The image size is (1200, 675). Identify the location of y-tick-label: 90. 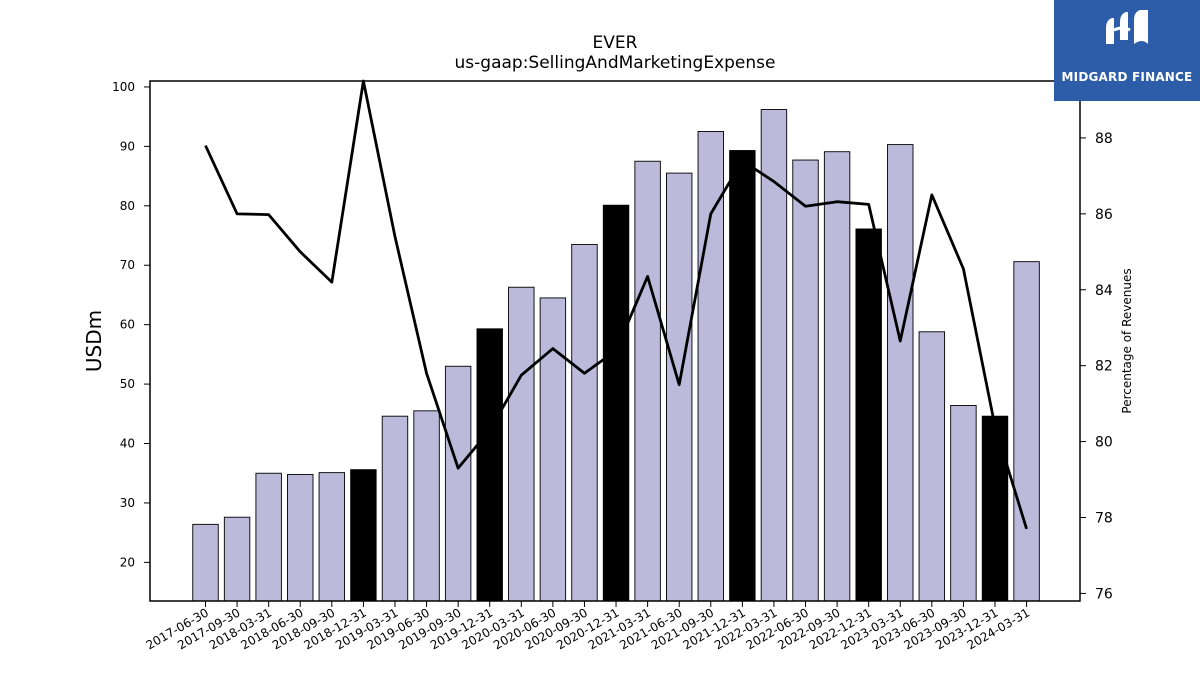
(127, 146).